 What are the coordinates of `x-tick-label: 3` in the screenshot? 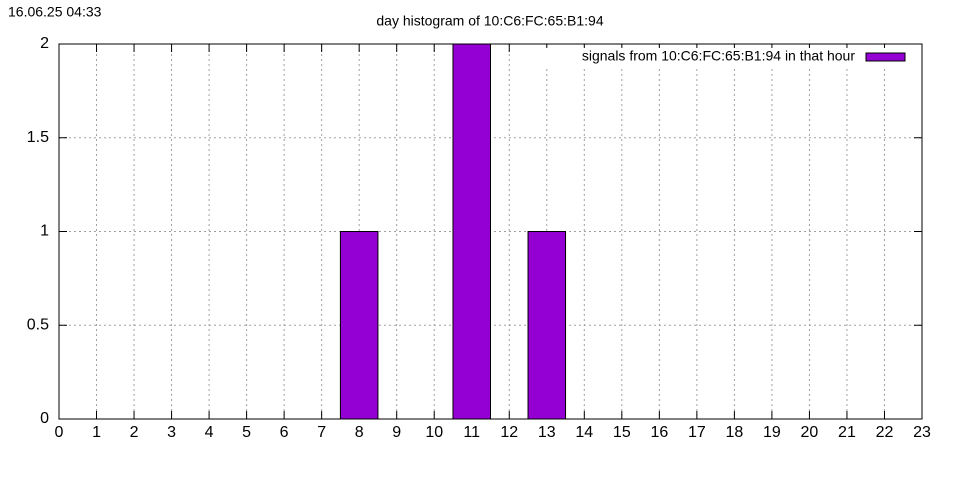 It's located at (171, 432).